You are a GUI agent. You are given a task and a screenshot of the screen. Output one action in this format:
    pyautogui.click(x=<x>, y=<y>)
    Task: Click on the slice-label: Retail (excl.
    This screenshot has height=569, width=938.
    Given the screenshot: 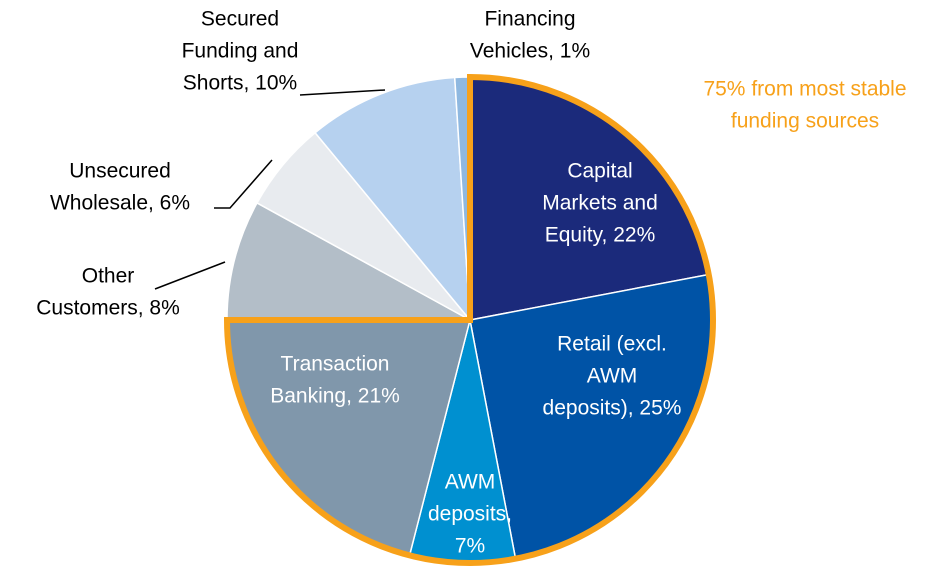 What is the action you would take?
    pyautogui.click(x=612, y=344)
    